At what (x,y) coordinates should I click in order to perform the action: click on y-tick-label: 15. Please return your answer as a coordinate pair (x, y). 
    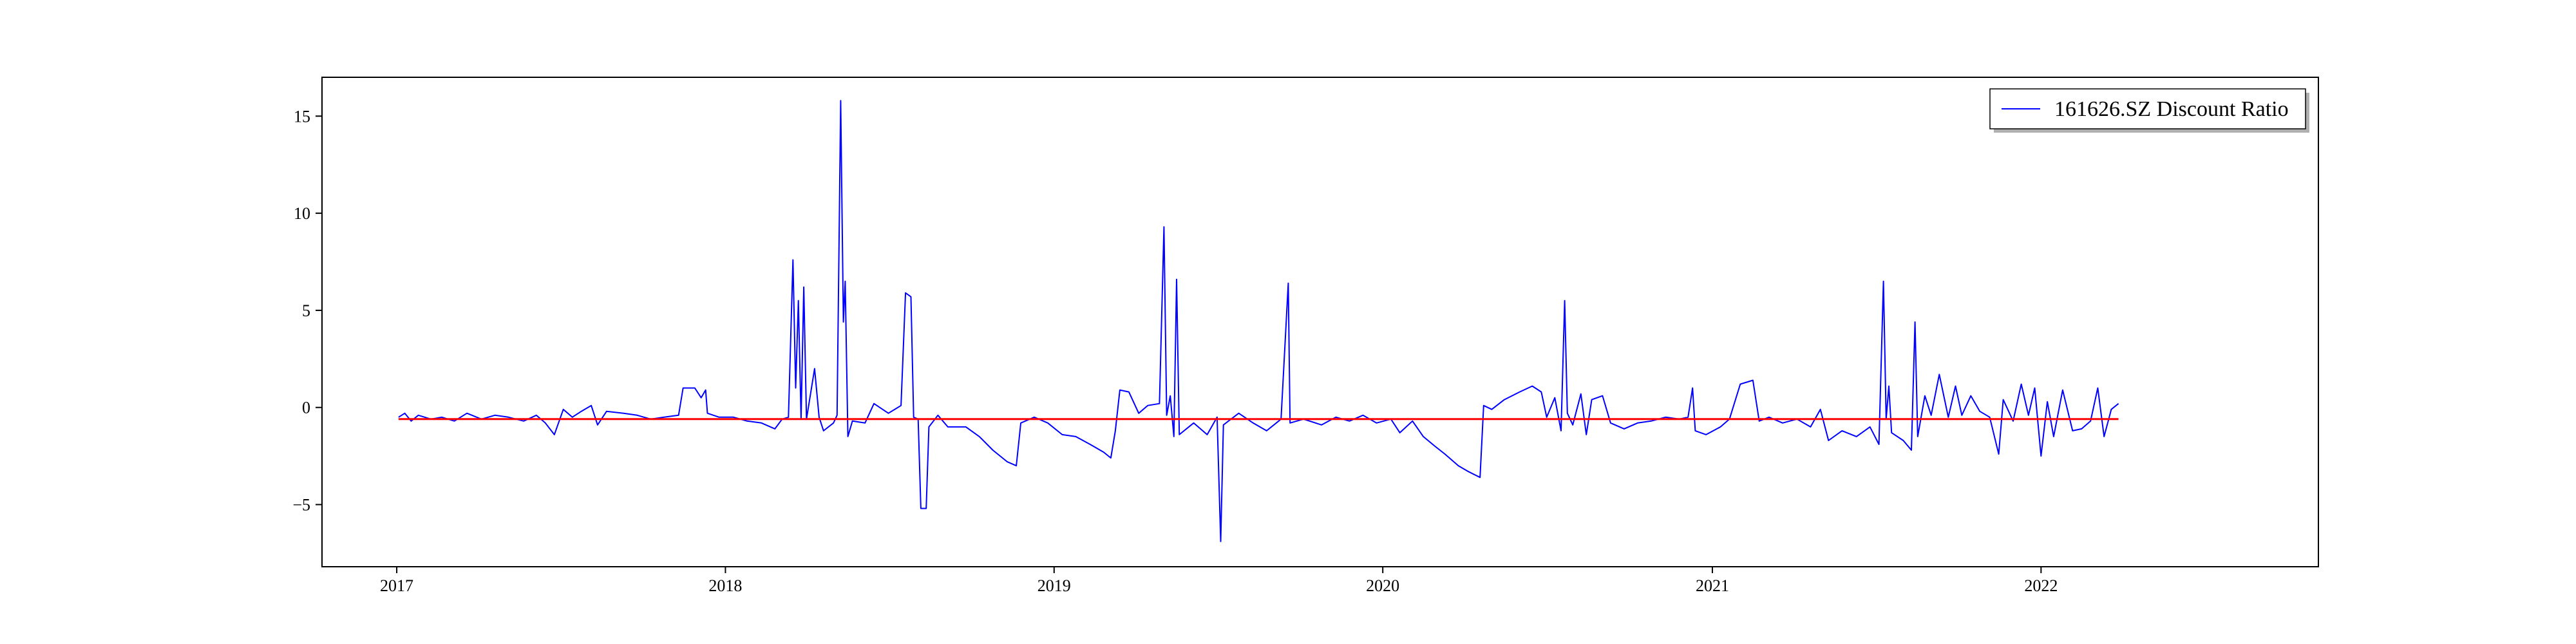
    Looking at the image, I should click on (302, 116).